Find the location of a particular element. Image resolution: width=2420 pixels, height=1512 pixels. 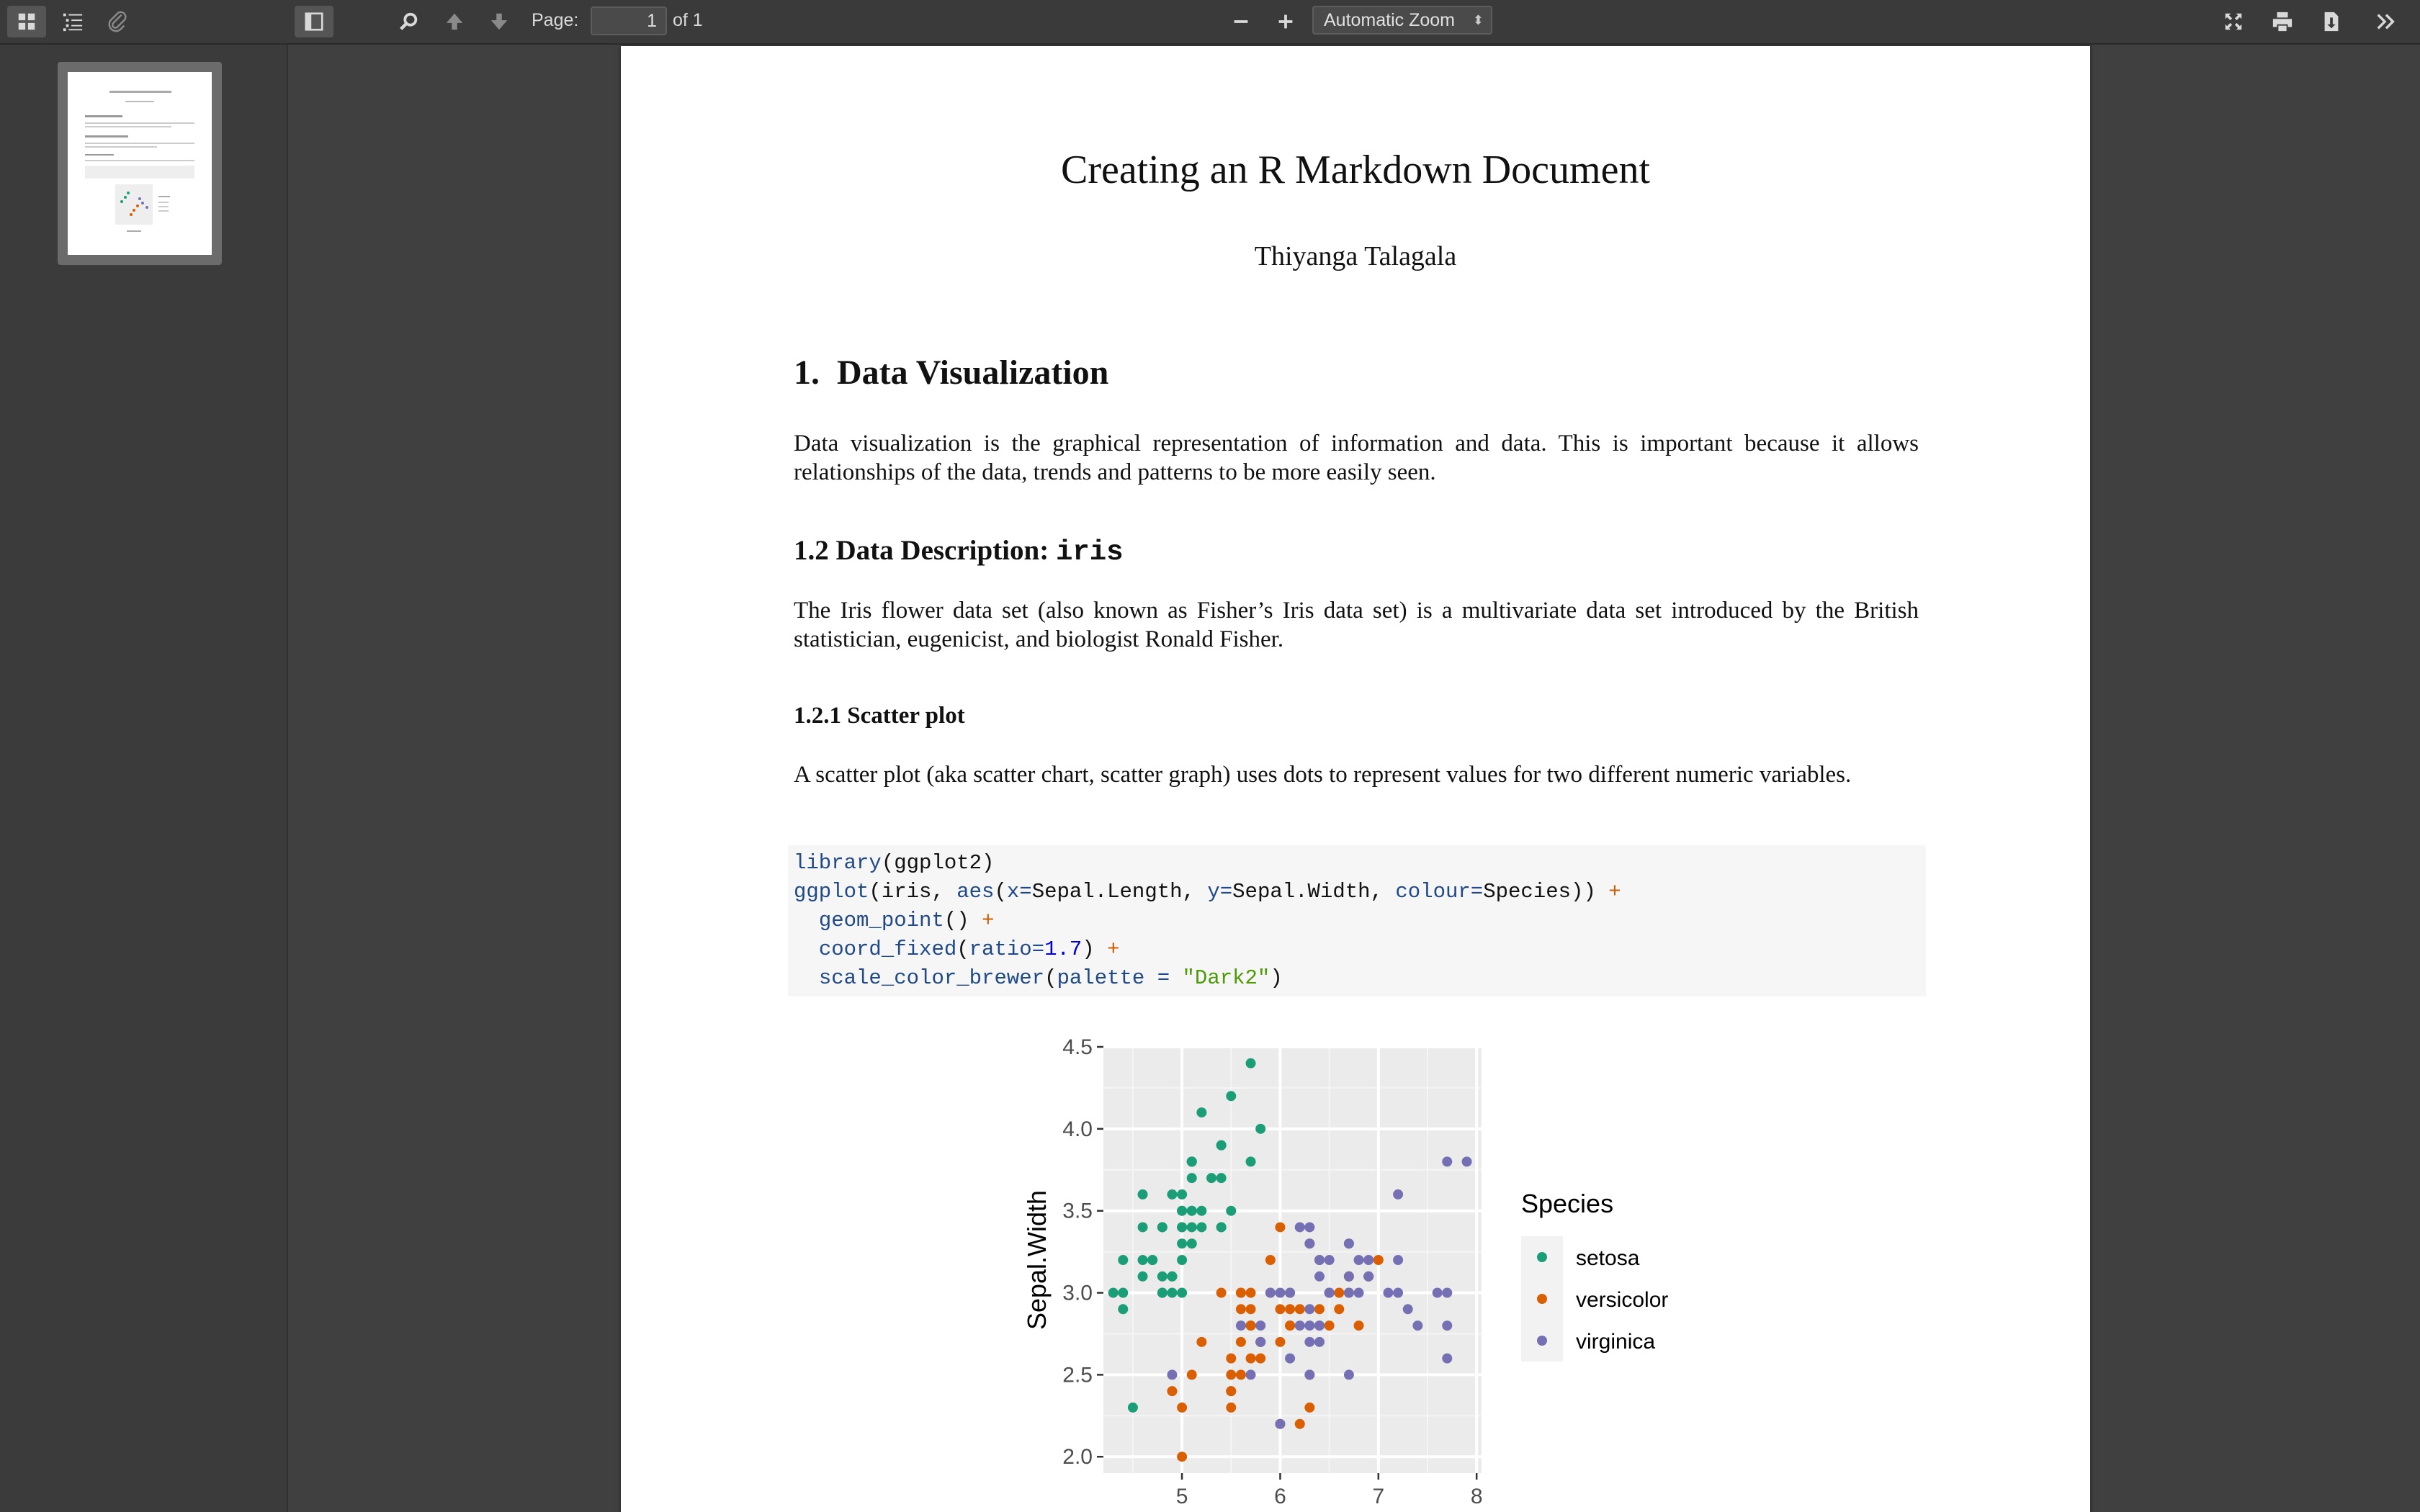

print-icon is located at coordinates (2282, 21).